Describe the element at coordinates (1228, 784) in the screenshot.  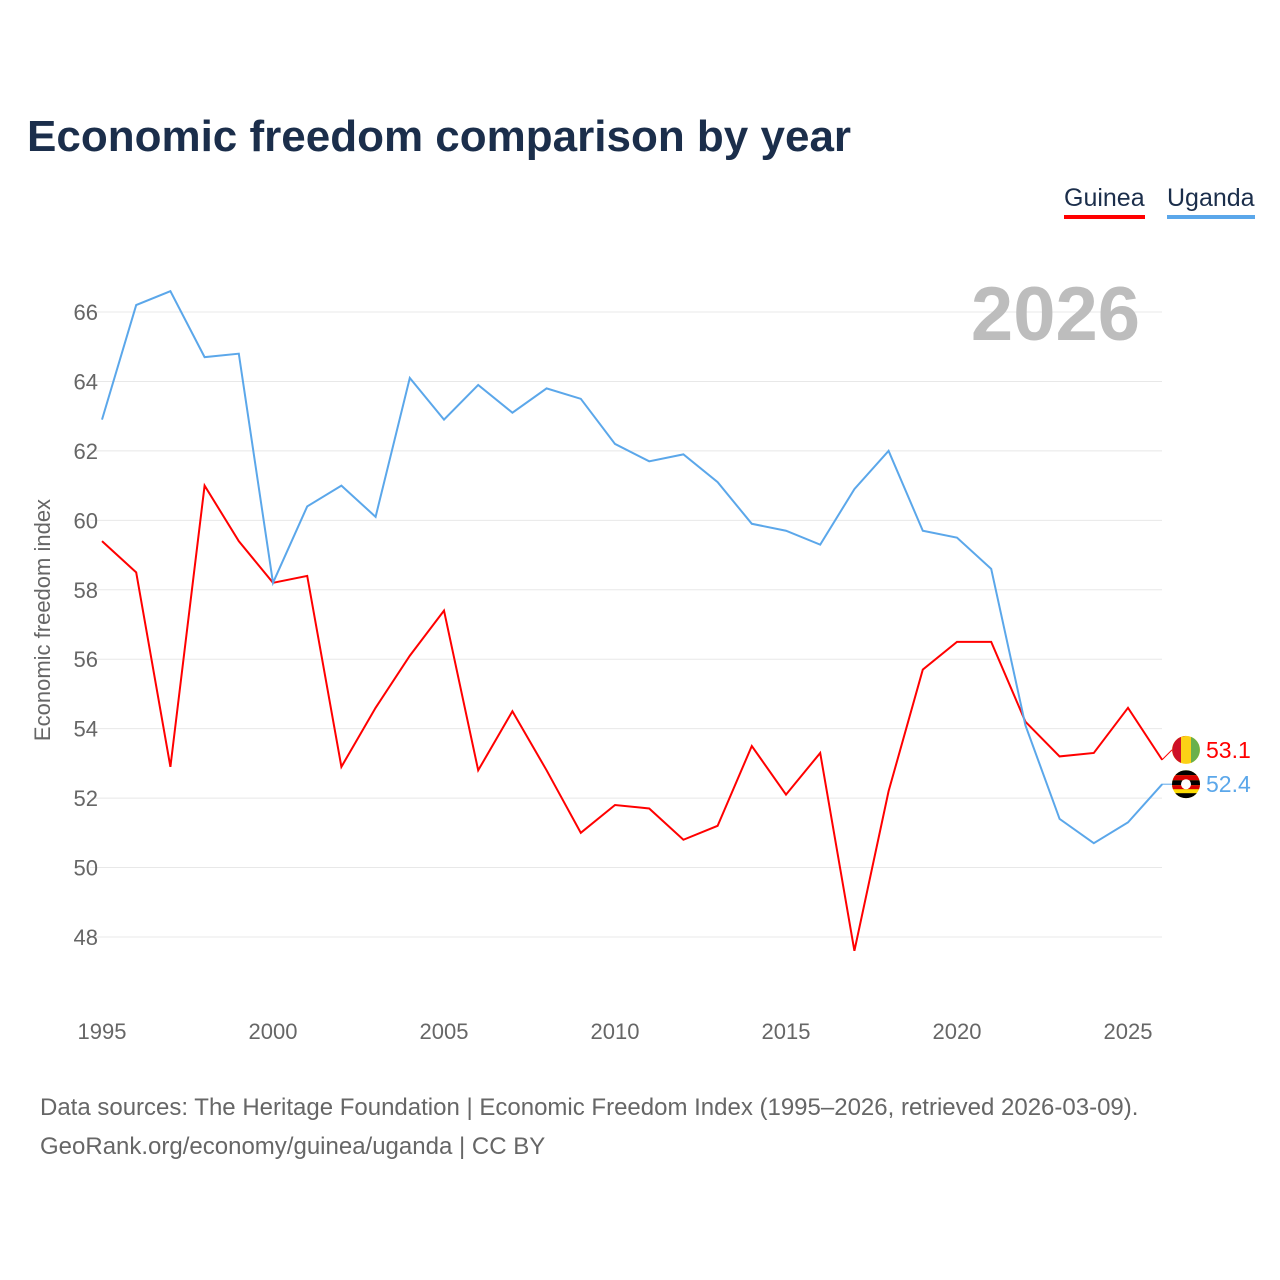
I see `end-value-label: 52.4` at that location.